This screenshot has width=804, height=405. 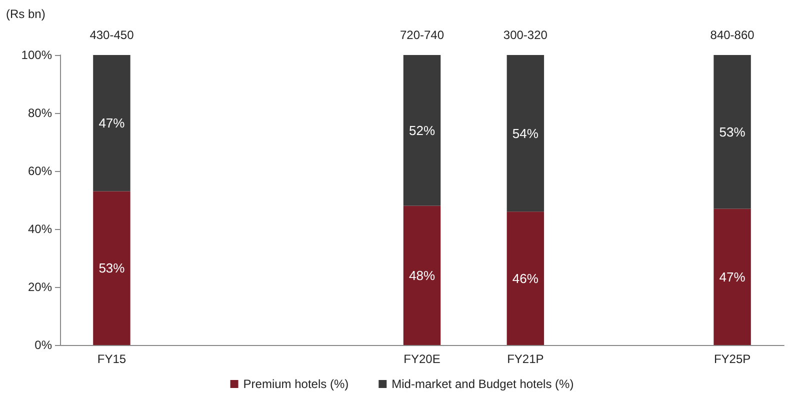 What do you see at coordinates (40, 113) in the screenshot?
I see `y-tick-label: 80%` at bounding box center [40, 113].